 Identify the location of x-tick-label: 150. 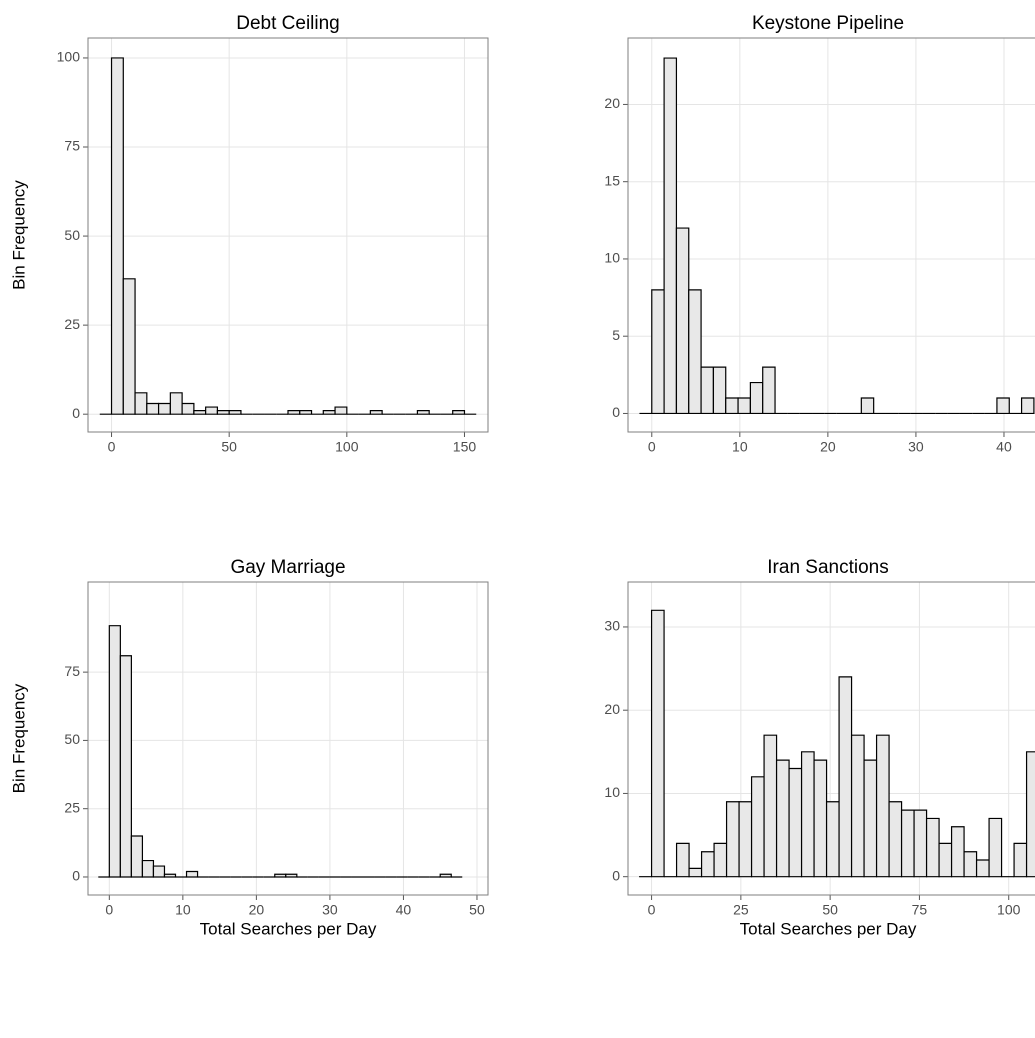
(465, 447).